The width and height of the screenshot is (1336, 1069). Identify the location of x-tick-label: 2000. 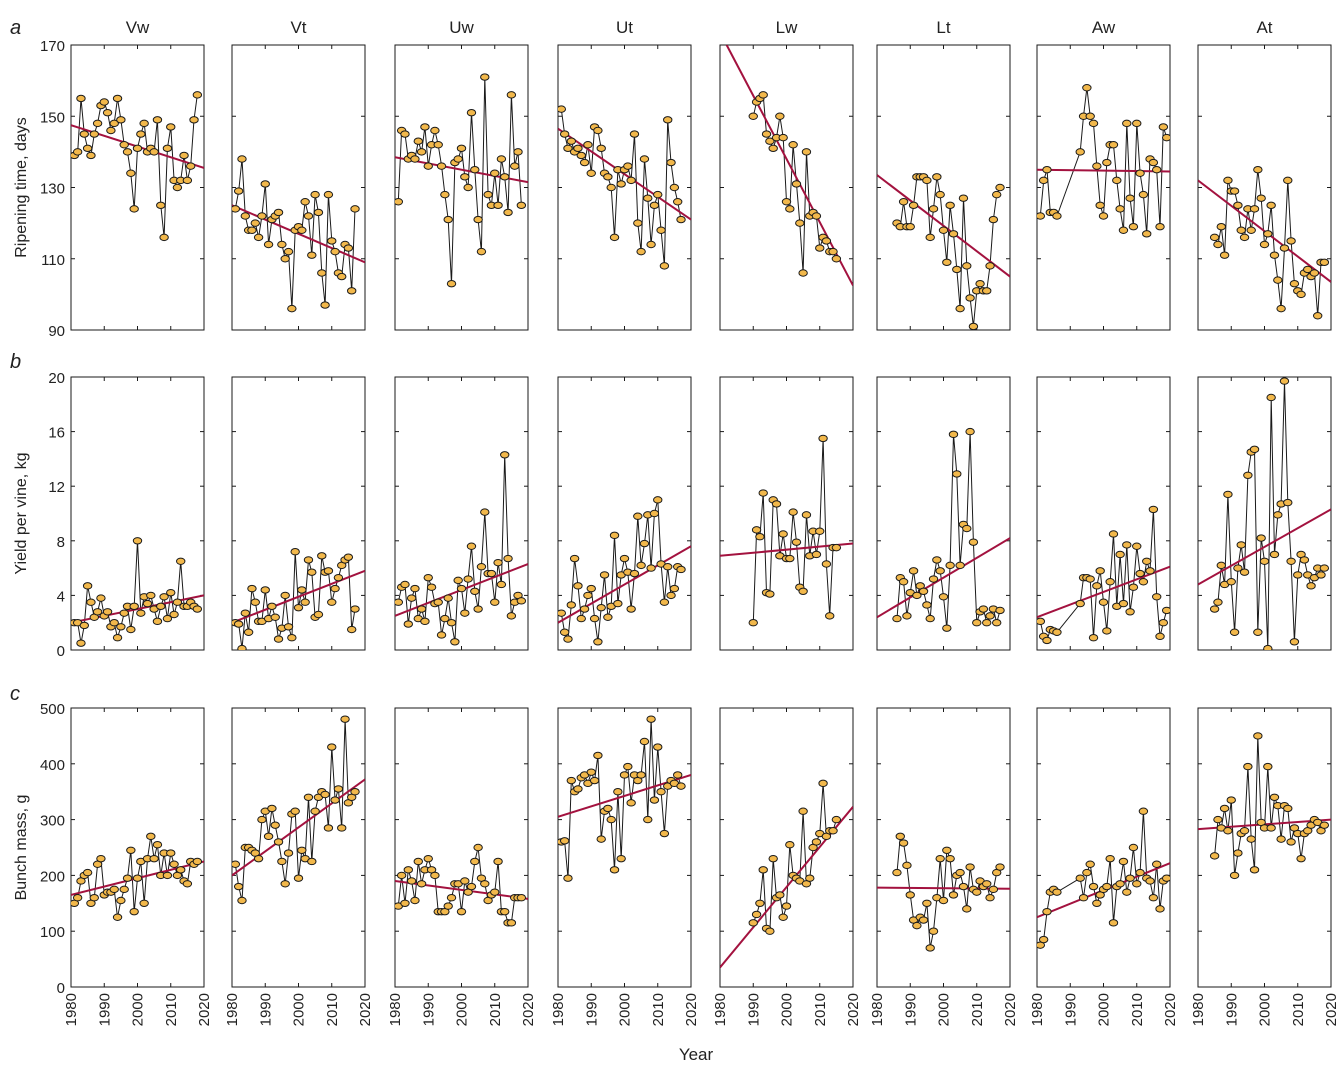
(299, 1009).